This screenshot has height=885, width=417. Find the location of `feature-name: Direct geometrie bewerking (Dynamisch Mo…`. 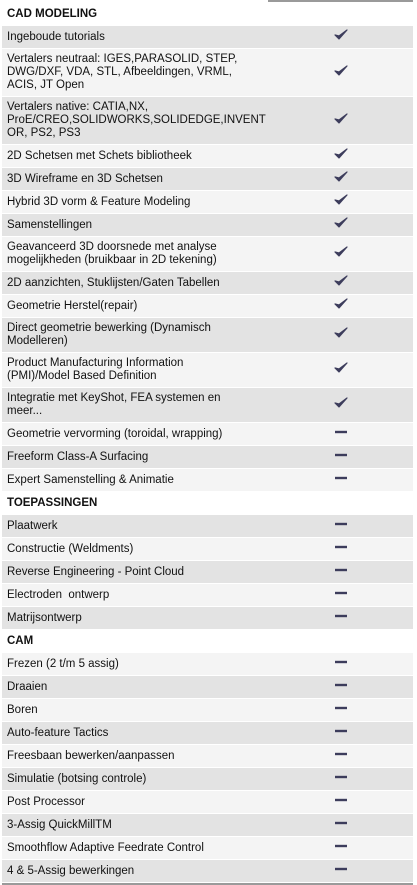

feature-name: Direct geometrie bewerking (Dynamisch Mo… is located at coordinates (135, 335).